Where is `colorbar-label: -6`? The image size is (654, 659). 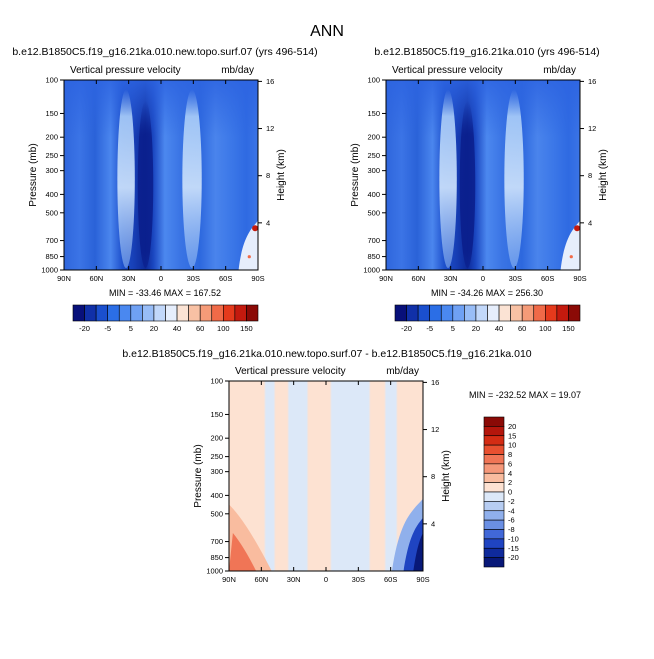 colorbar-label: -6 is located at coordinates (511, 520).